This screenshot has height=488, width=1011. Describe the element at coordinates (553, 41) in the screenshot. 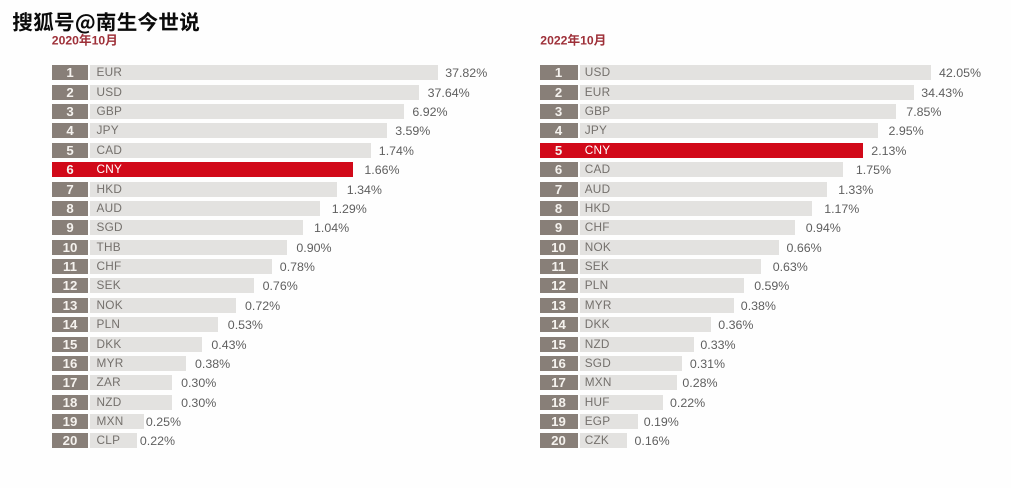

I see `svg-text: 2022` at that location.